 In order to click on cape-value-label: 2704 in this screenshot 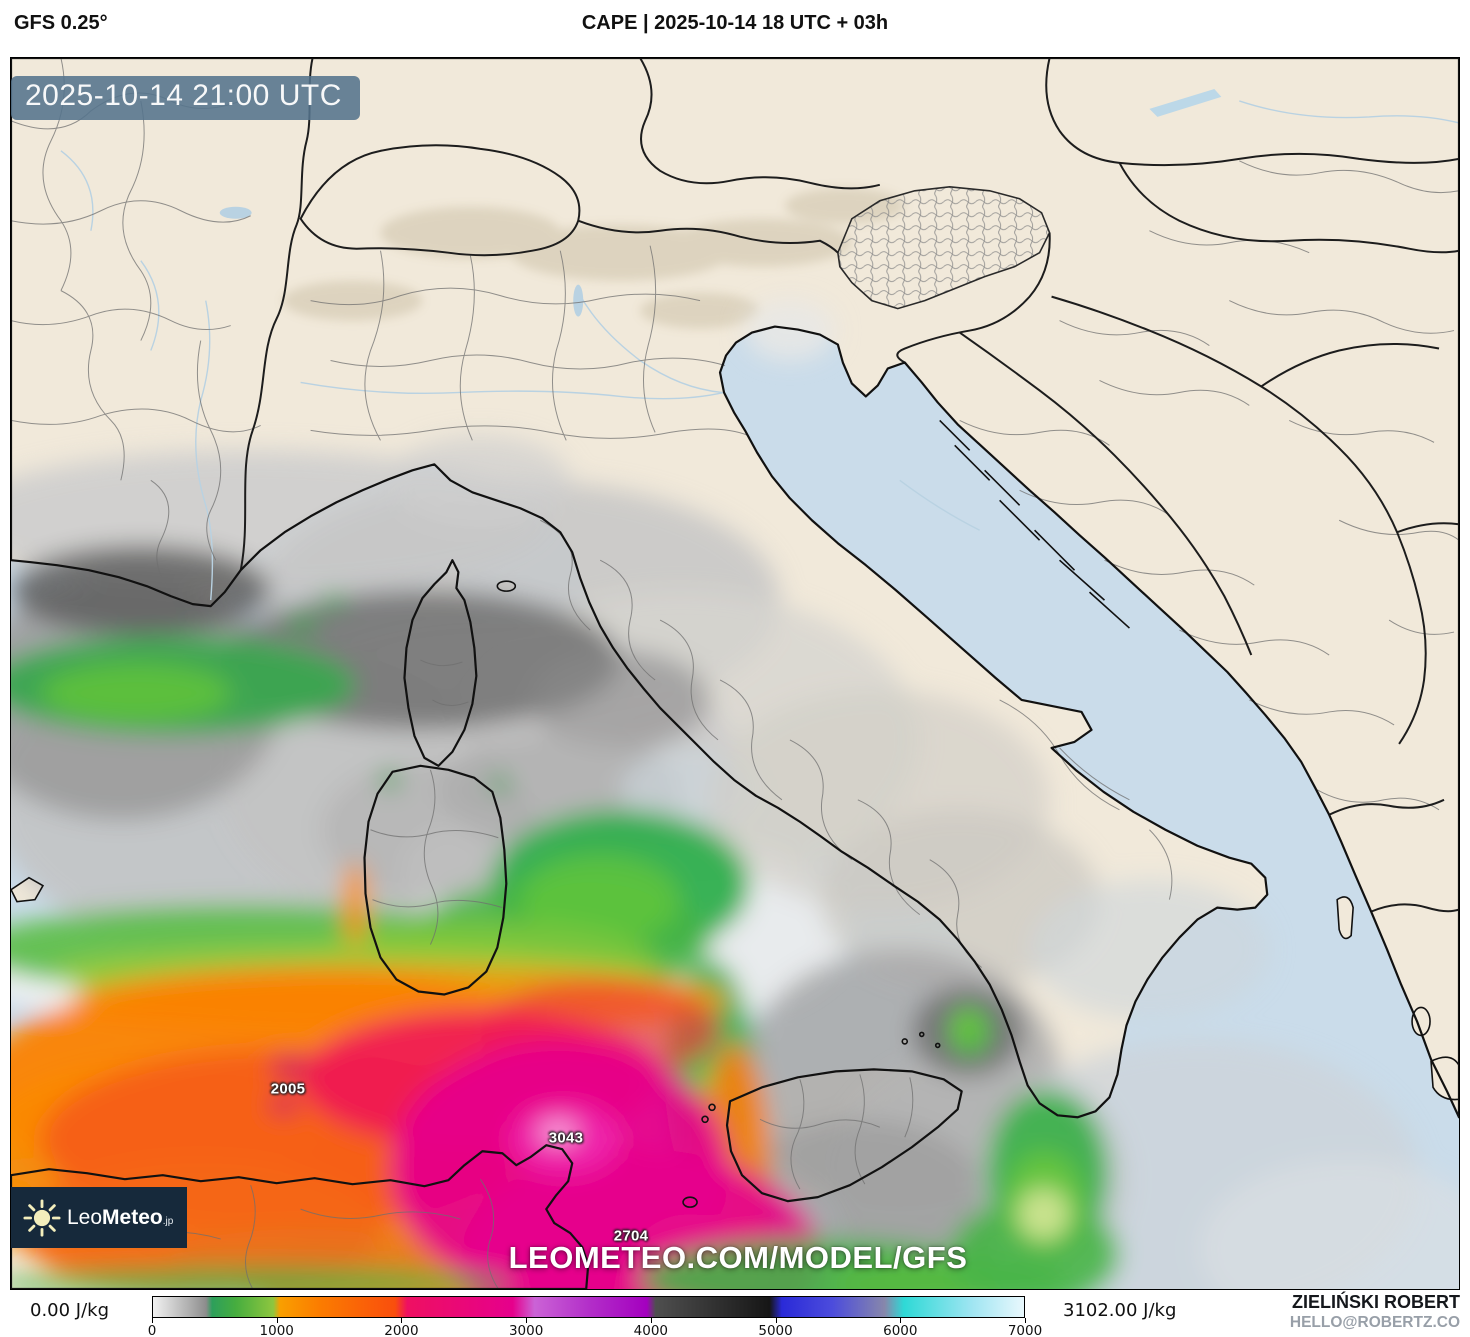, I will do `click(631, 1236)`.